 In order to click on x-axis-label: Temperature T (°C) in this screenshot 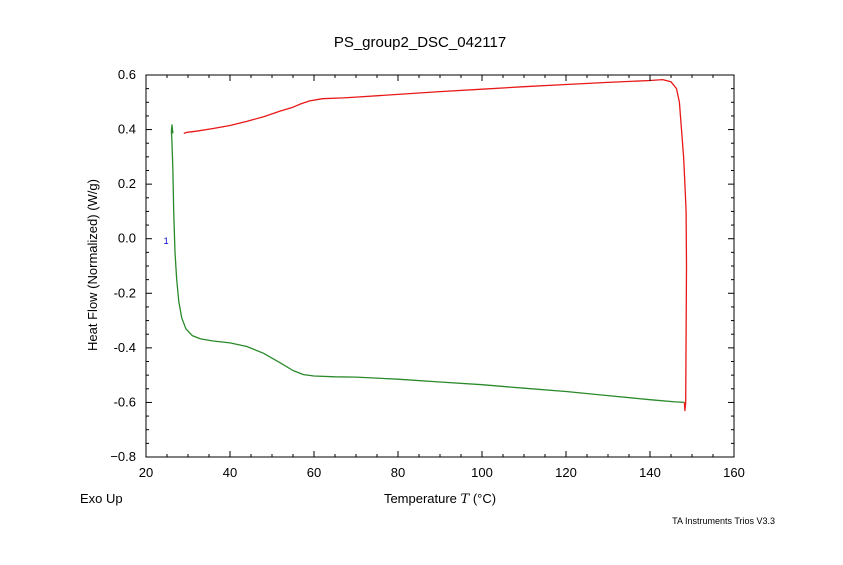, I will do `click(440, 499)`.